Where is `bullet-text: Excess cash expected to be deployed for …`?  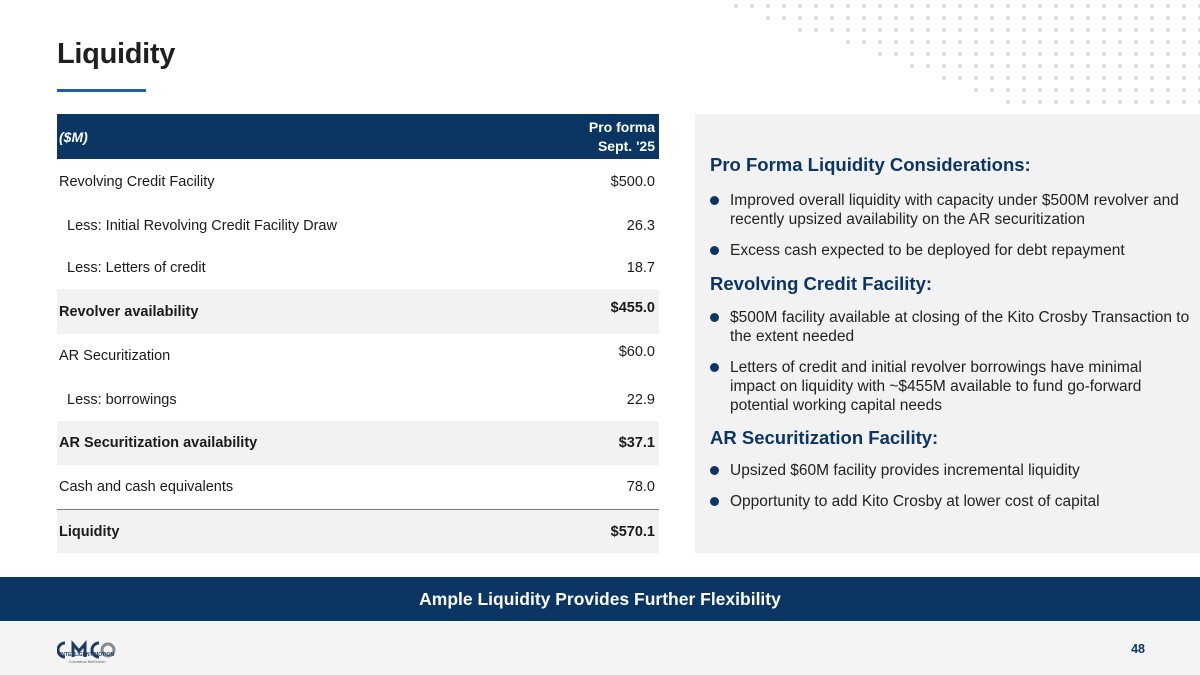 bullet-text: Excess cash expected to be deployed for … is located at coordinates (927, 250).